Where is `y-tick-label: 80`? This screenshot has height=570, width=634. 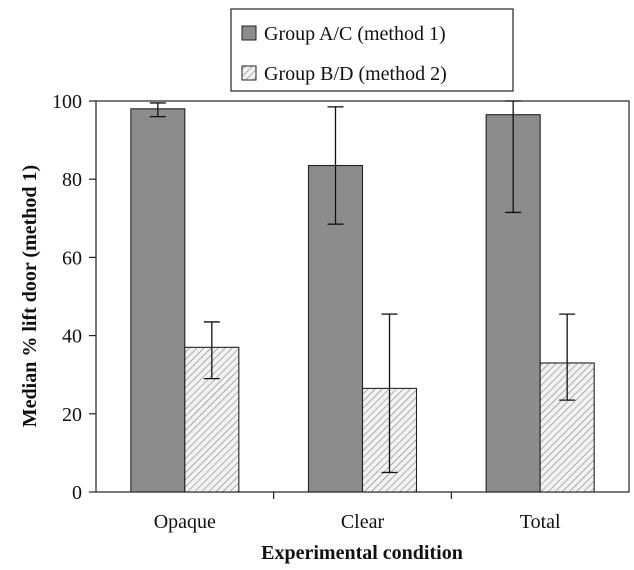 y-tick-label: 80 is located at coordinates (72, 180).